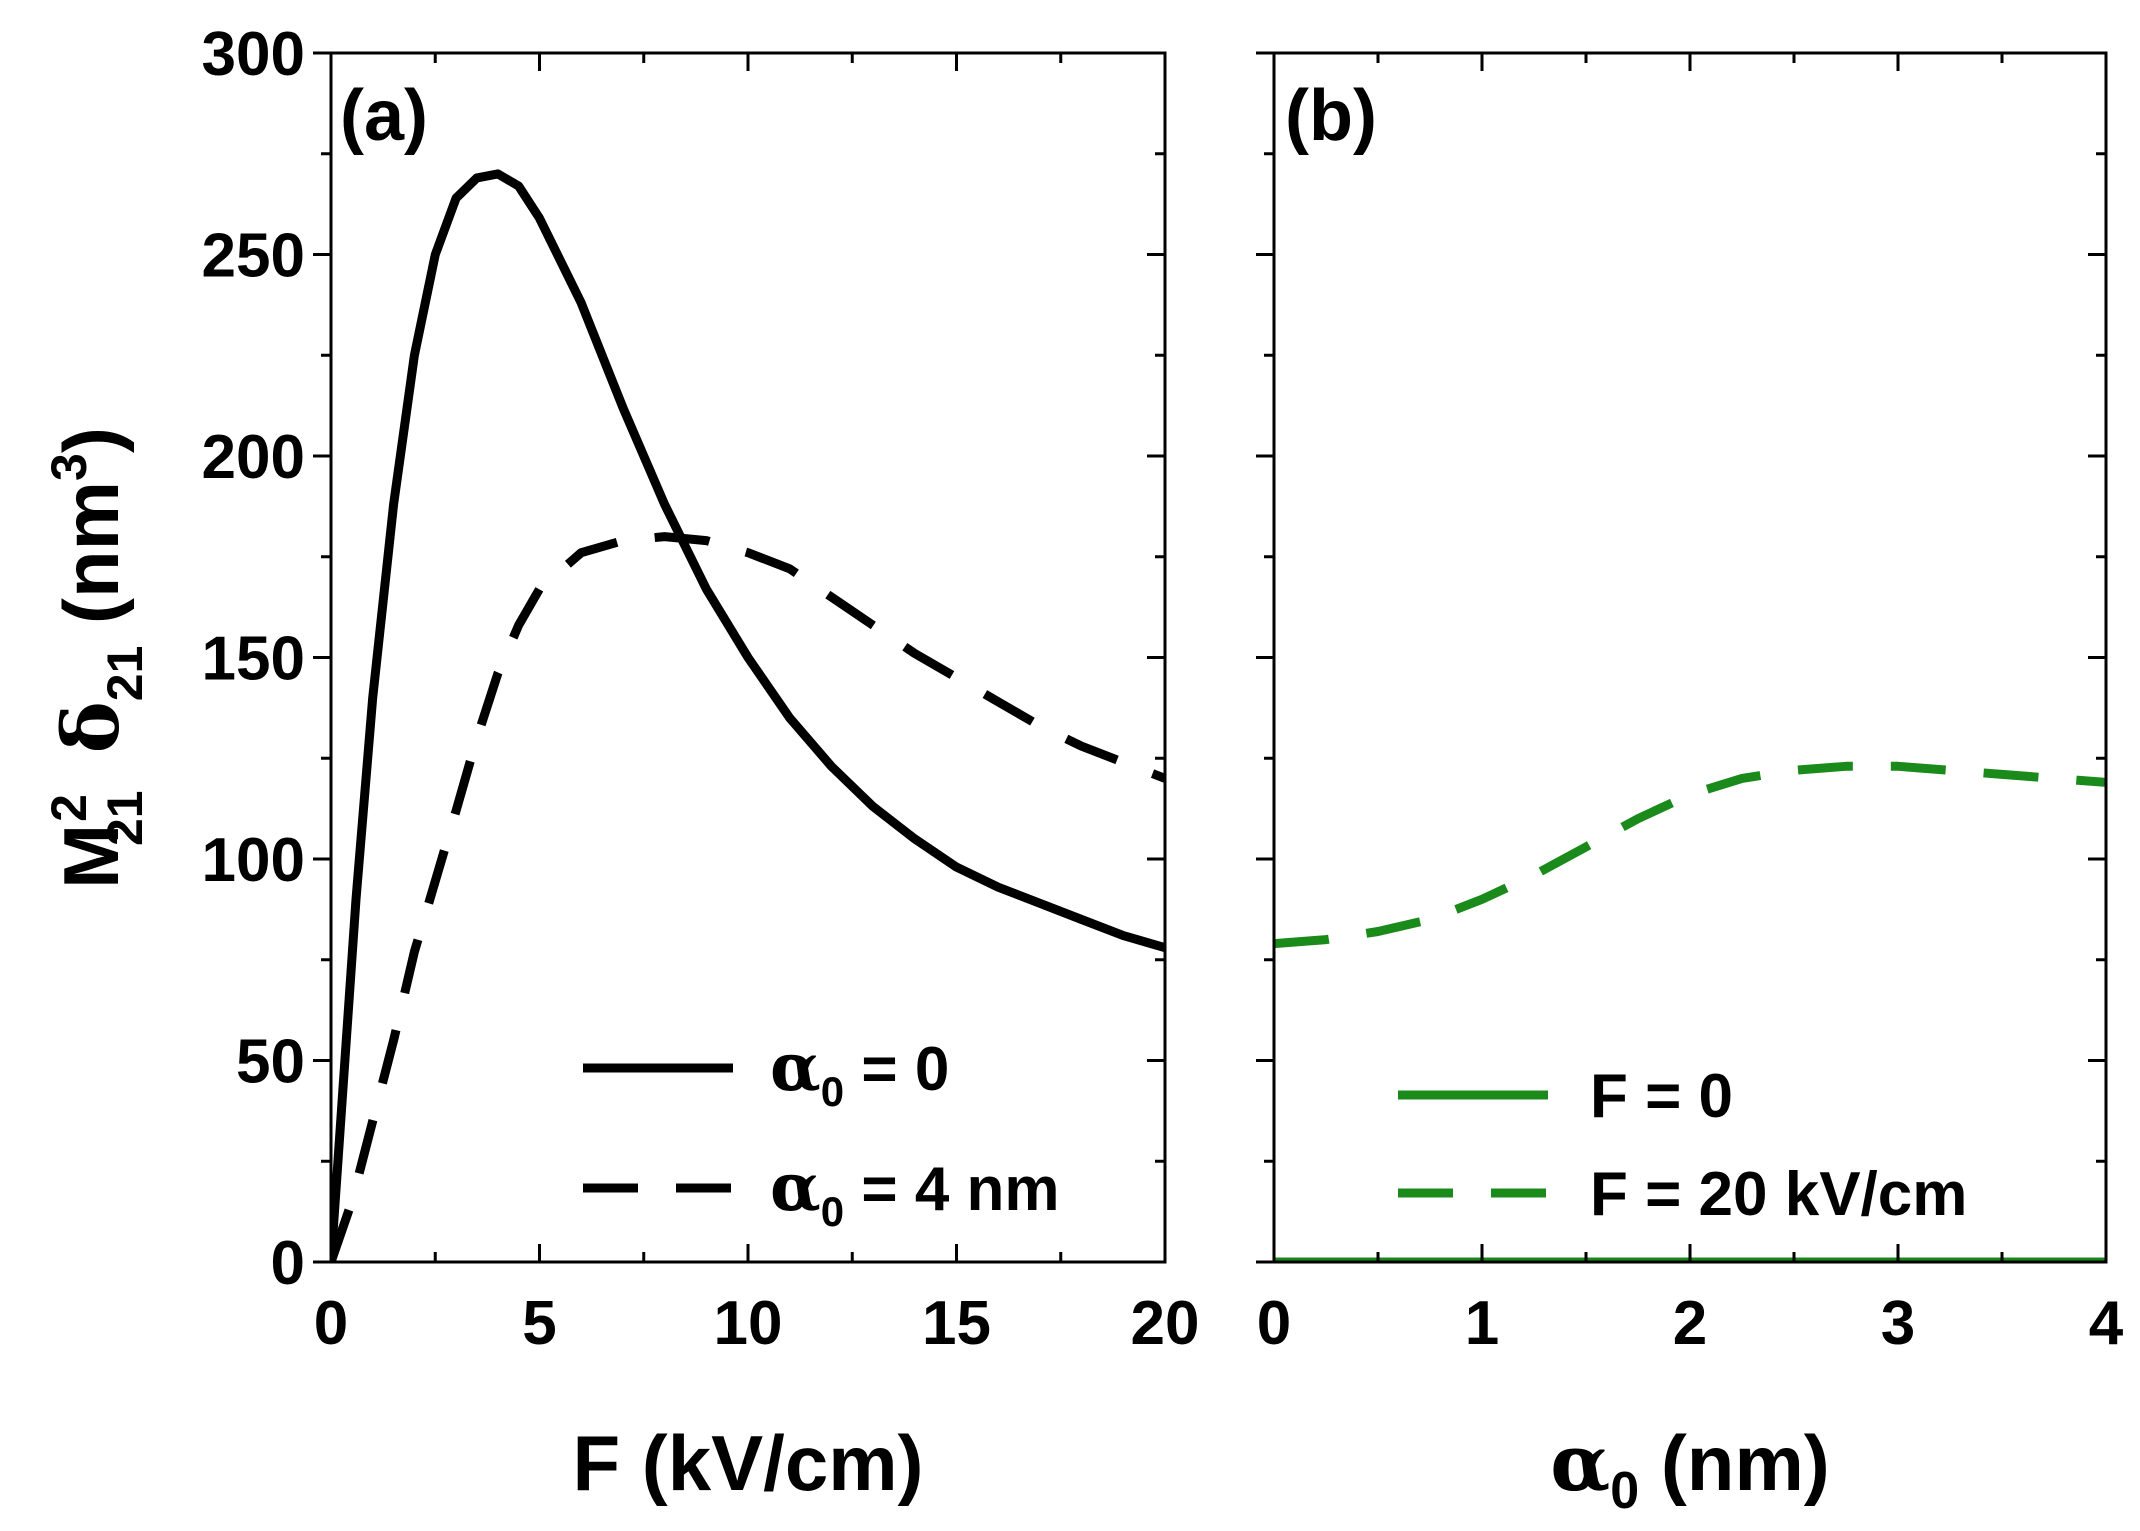  Describe the element at coordinates (2106, 1323) in the screenshot. I see `x-tick-label: 4` at that location.